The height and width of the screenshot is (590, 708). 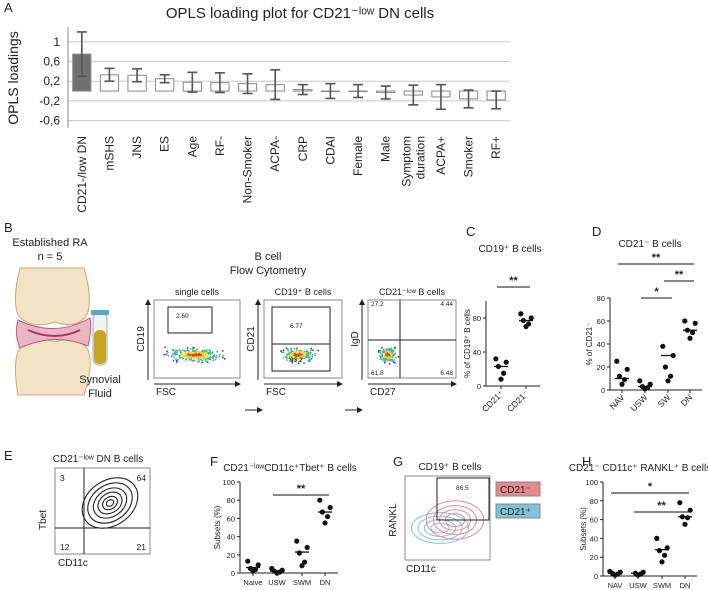 I want to click on y-tick-label: 0, so click(x=479, y=386).